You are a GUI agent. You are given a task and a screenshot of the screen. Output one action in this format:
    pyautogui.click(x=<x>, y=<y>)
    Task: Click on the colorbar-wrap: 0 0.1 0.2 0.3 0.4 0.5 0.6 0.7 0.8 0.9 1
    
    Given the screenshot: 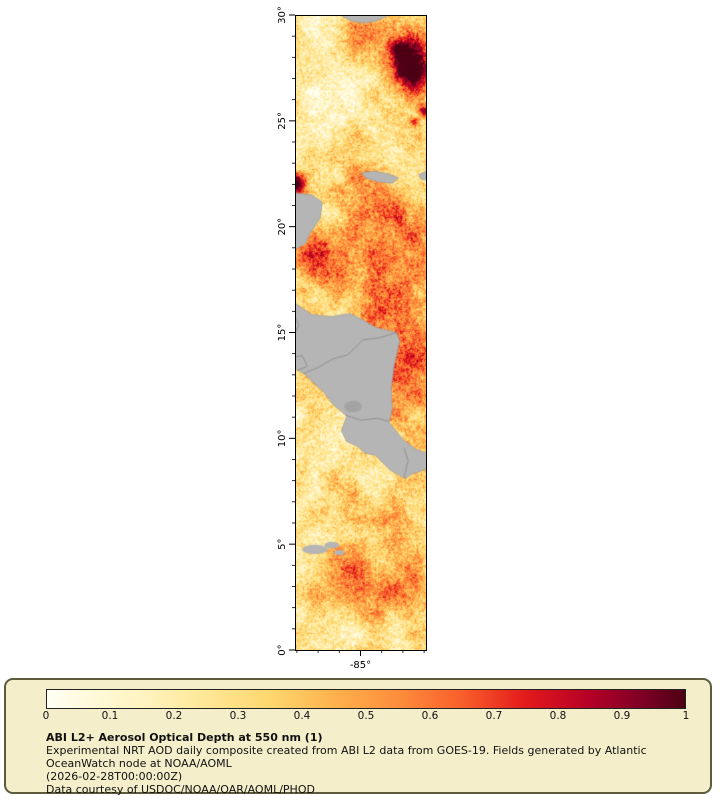 What is the action you would take?
    pyautogui.click(x=366, y=710)
    